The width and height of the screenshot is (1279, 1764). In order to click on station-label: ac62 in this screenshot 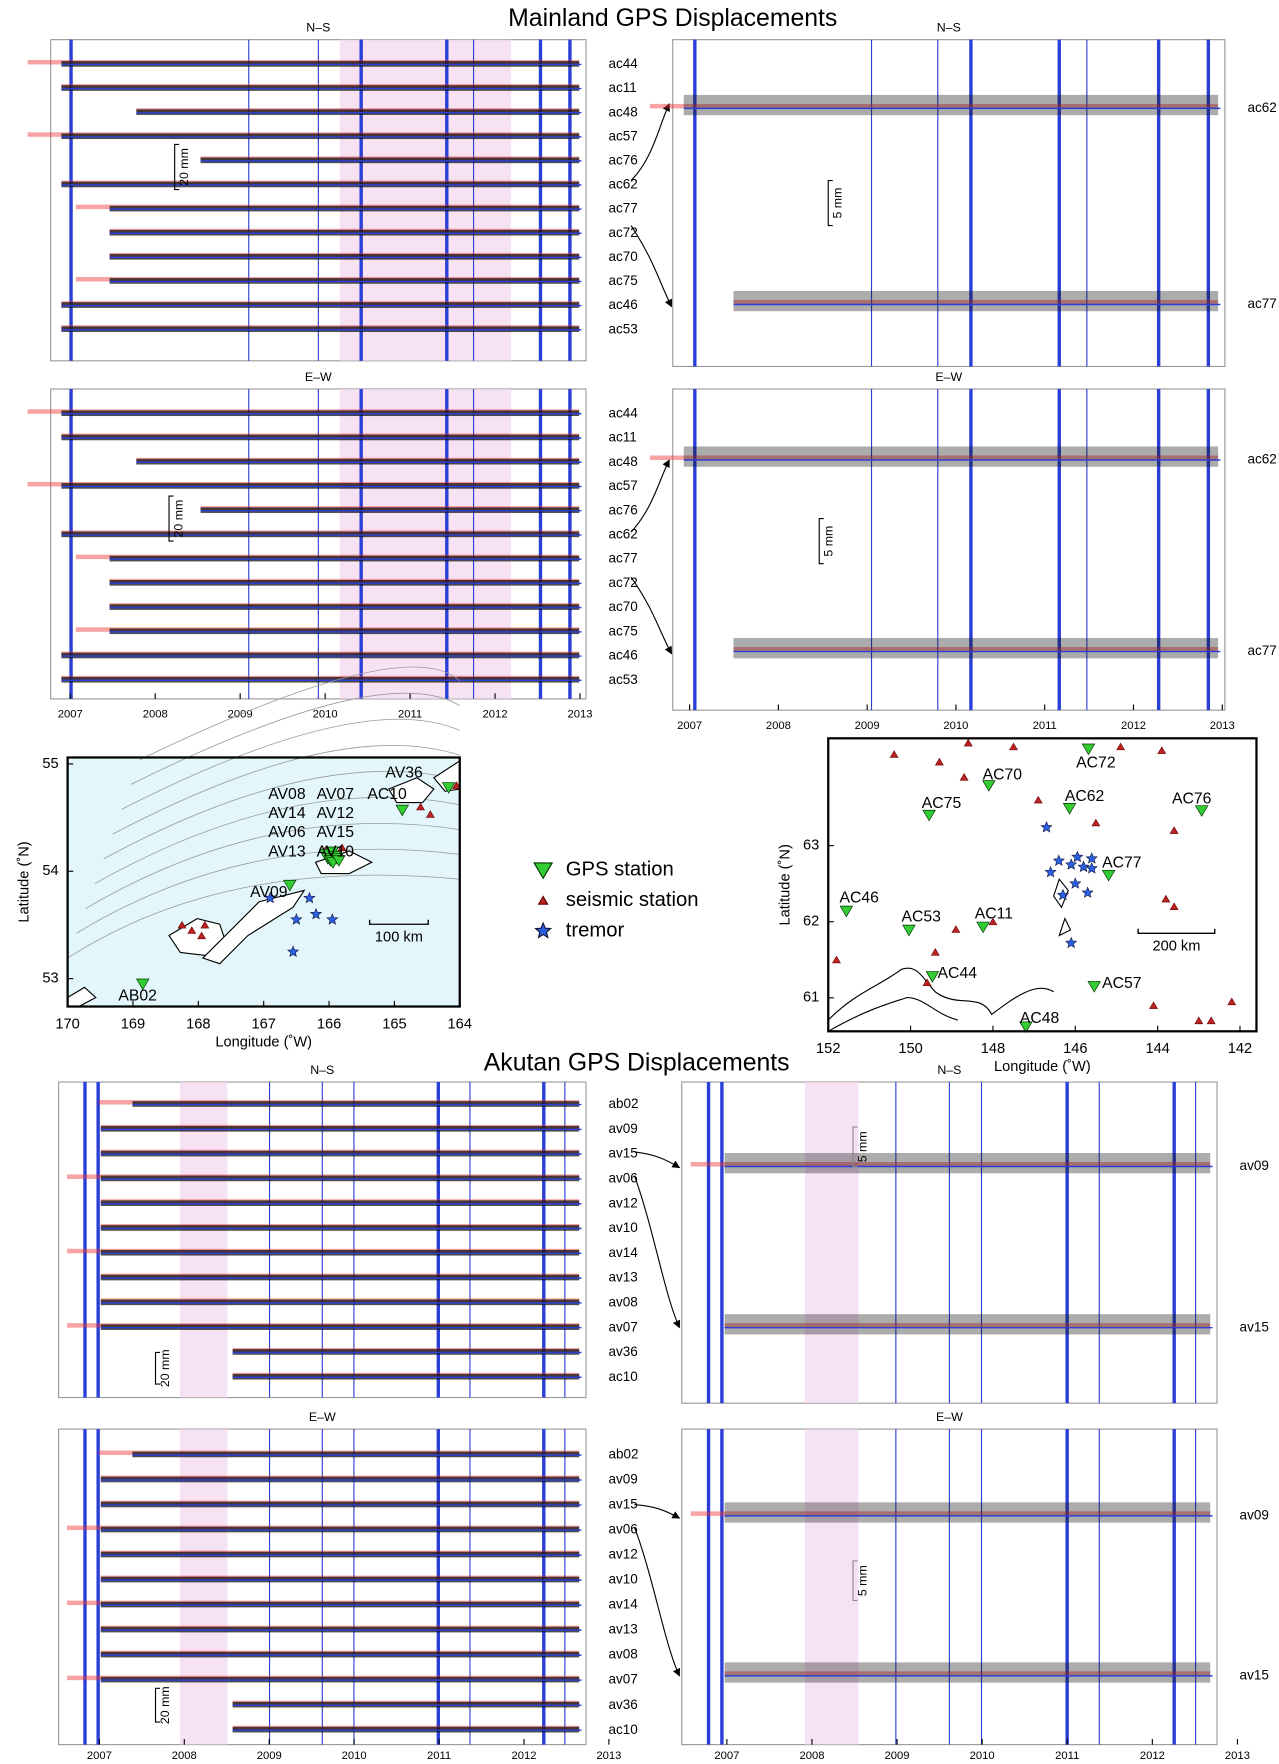, I will do `click(1261, 459)`.